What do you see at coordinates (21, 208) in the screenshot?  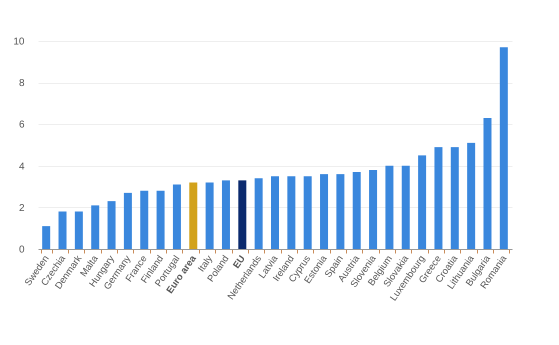 I see `y-tick-label: 2` at bounding box center [21, 208].